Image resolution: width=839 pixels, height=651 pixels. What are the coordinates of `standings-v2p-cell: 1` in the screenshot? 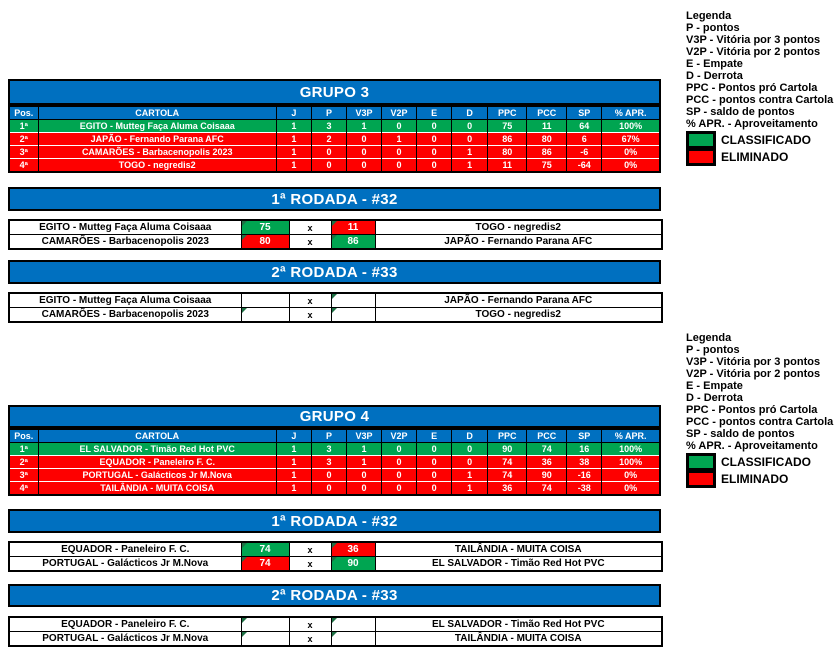 It's located at (399, 139).